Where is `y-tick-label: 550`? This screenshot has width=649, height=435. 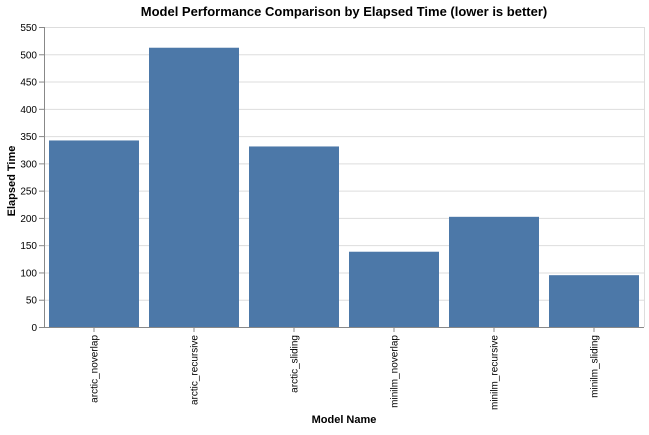
y-tick-label: 550 is located at coordinates (28, 28).